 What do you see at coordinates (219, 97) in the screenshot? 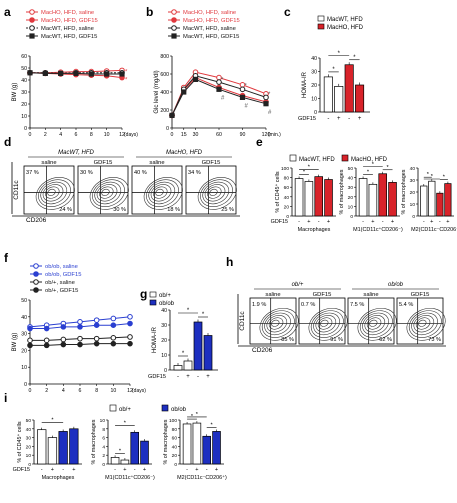
I see `series-line` at bounding box center [219, 97].